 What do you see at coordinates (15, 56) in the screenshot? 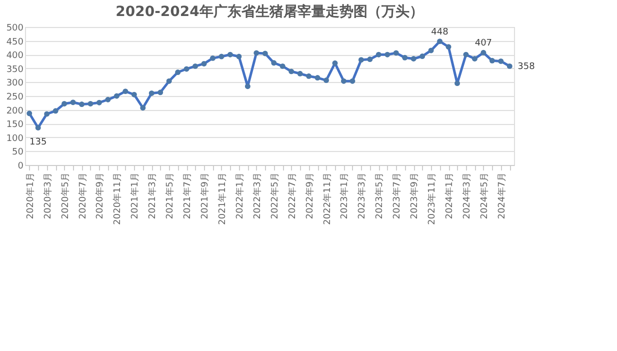
I see `y-tick-label: 400` at bounding box center [15, 56].